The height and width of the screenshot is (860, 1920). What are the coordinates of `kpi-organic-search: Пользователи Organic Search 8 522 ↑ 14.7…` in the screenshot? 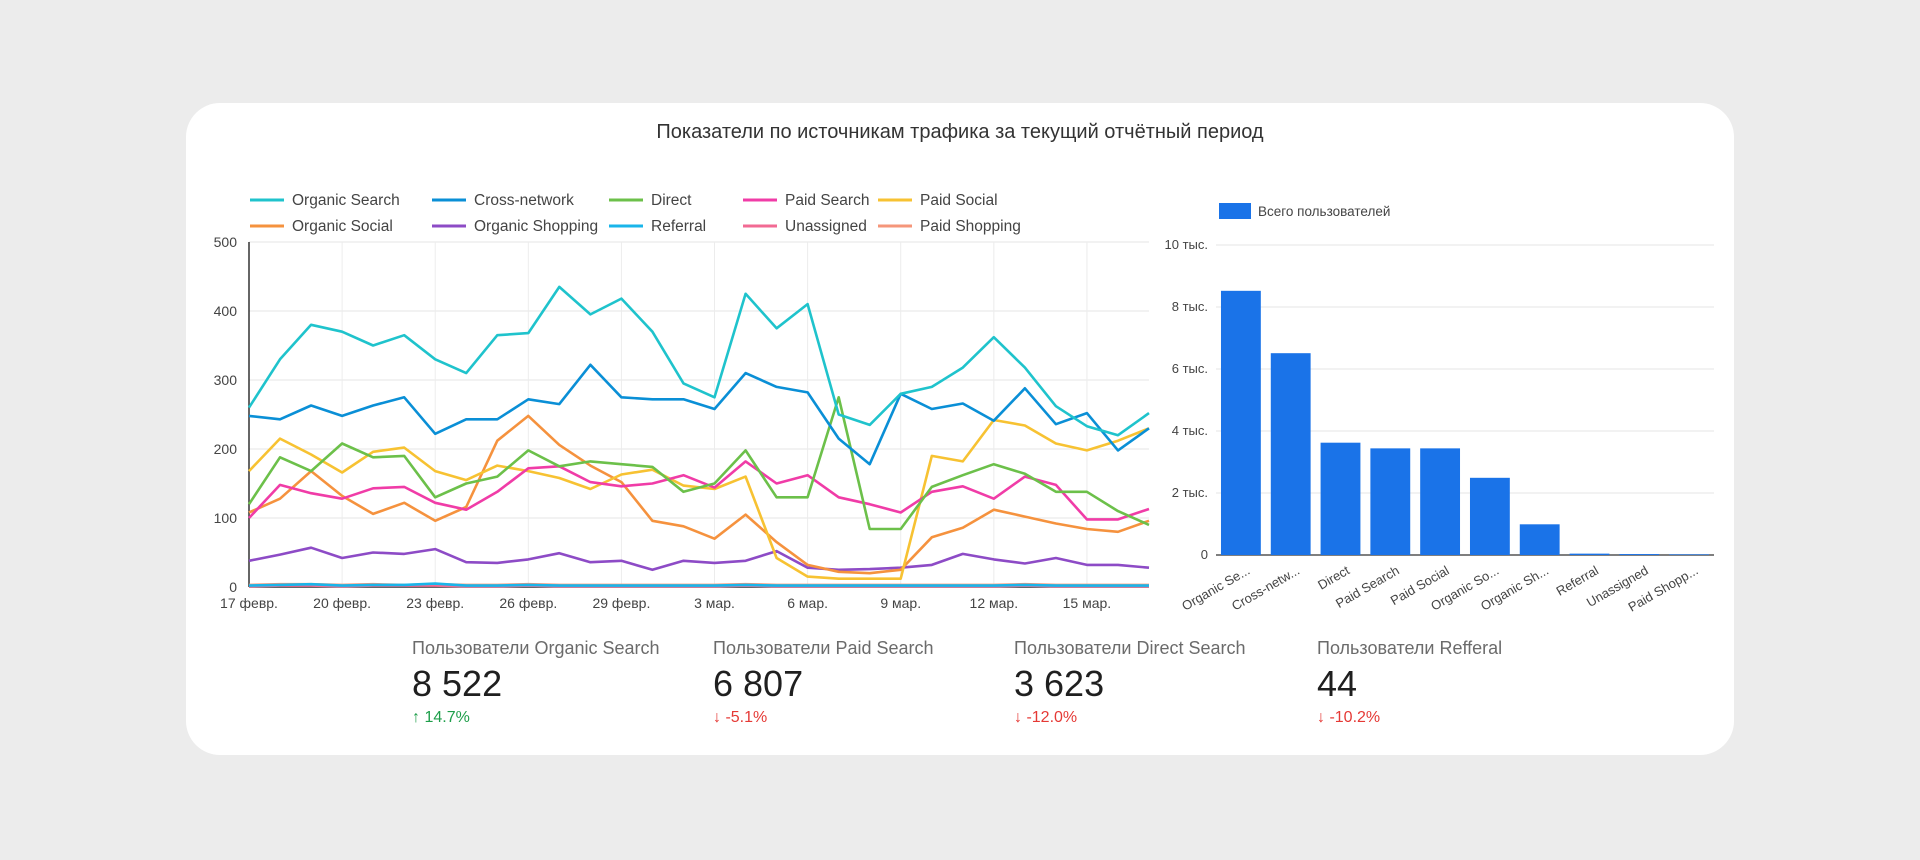 It's located at (536, 682).